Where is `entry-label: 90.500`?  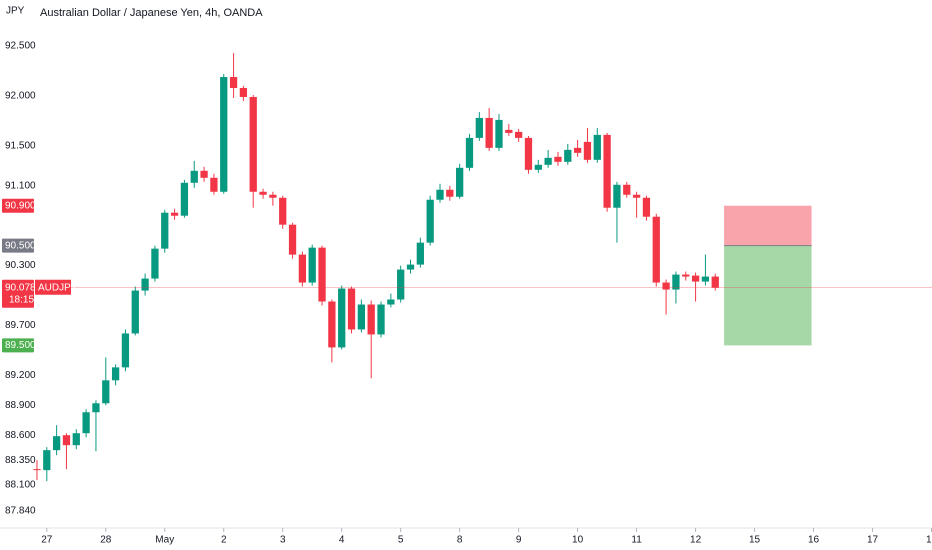 entry-label: 90.500 is located at coordinates (20, 245).